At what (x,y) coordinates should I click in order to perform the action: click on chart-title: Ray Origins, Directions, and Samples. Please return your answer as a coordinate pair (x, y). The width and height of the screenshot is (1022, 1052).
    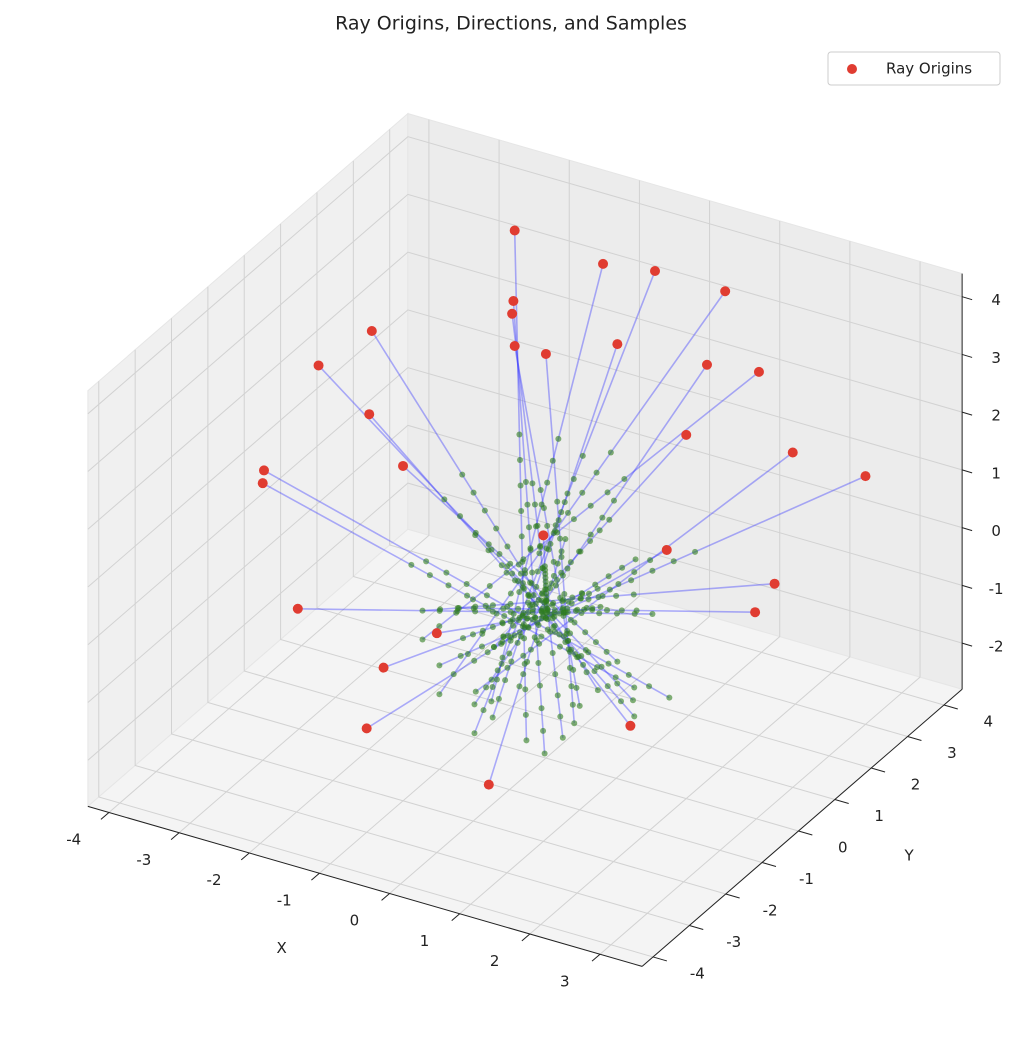
    Looking at the image, I should click on (511, 24).